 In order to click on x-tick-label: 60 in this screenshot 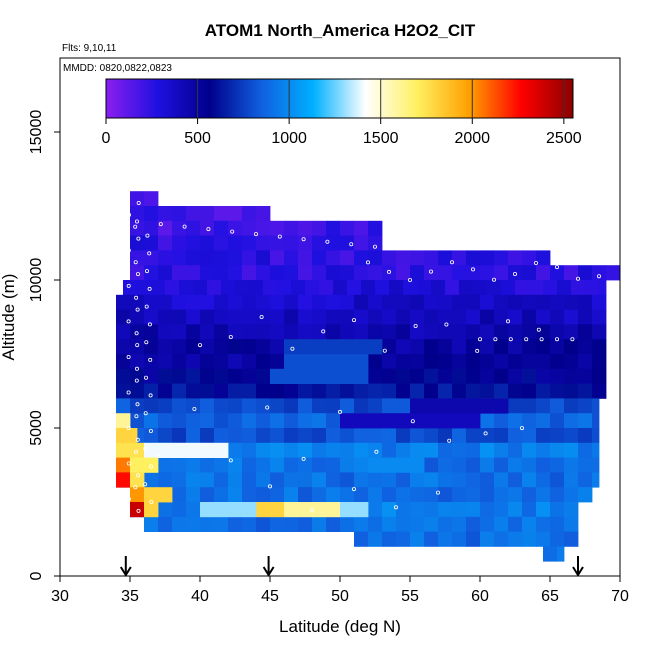, I will do `click(480, 596)`.